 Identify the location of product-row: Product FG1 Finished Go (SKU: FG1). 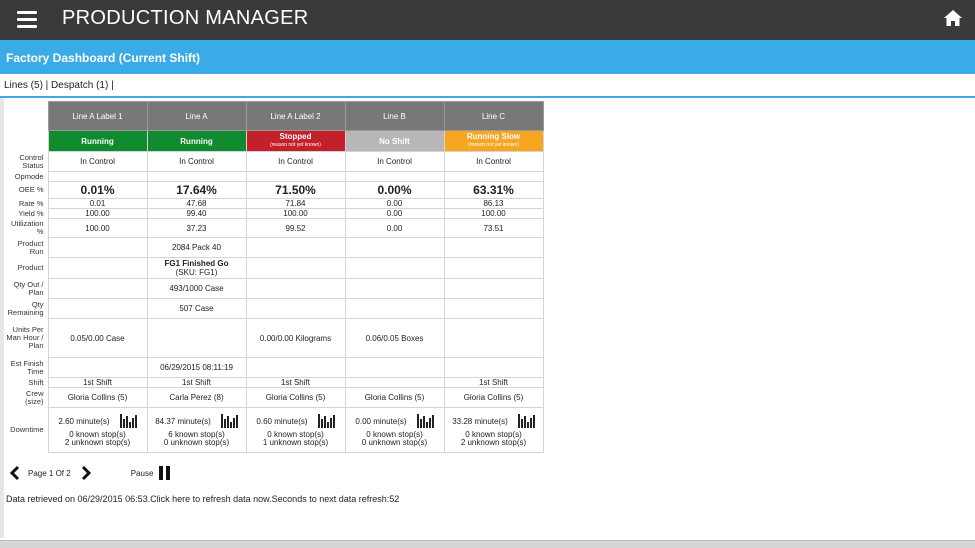
(275, 268).